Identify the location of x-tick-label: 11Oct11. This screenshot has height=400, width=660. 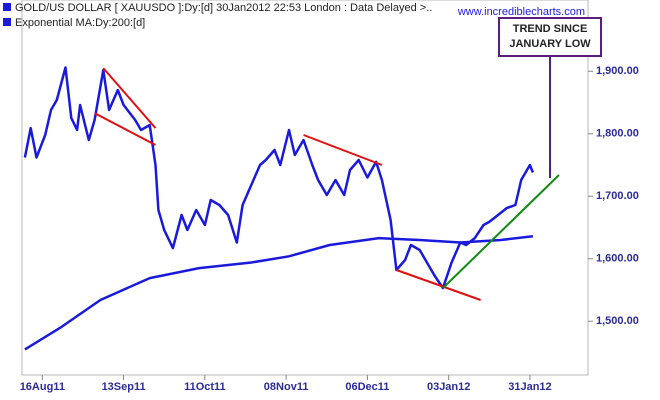
(205, 387).